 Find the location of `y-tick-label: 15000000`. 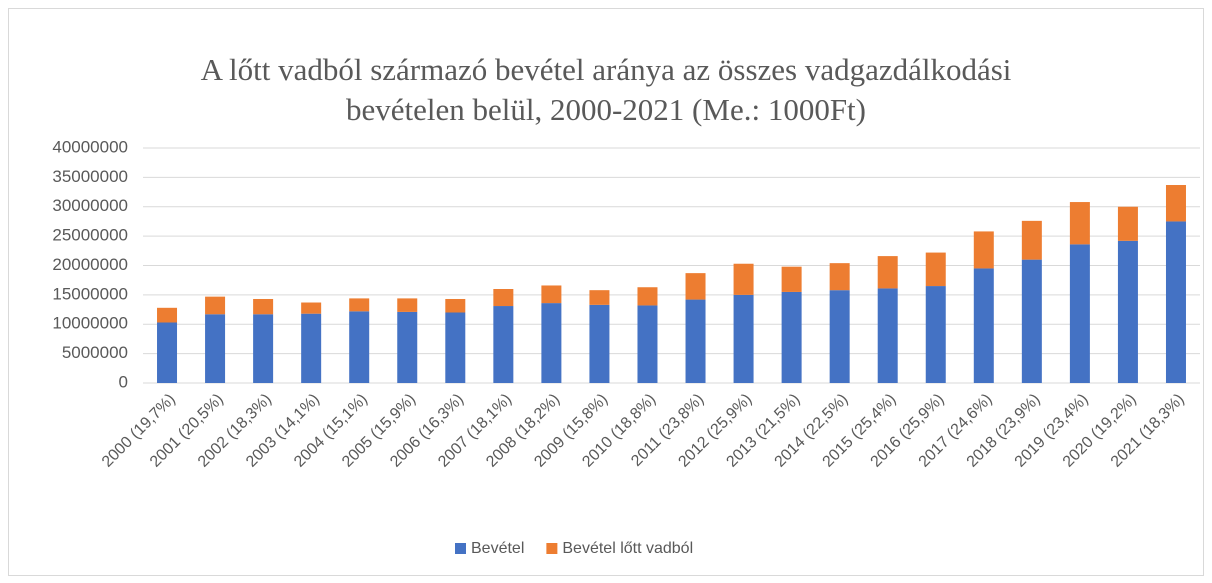

y-tick-label: 15000000 is located at coordinates (90, 293).